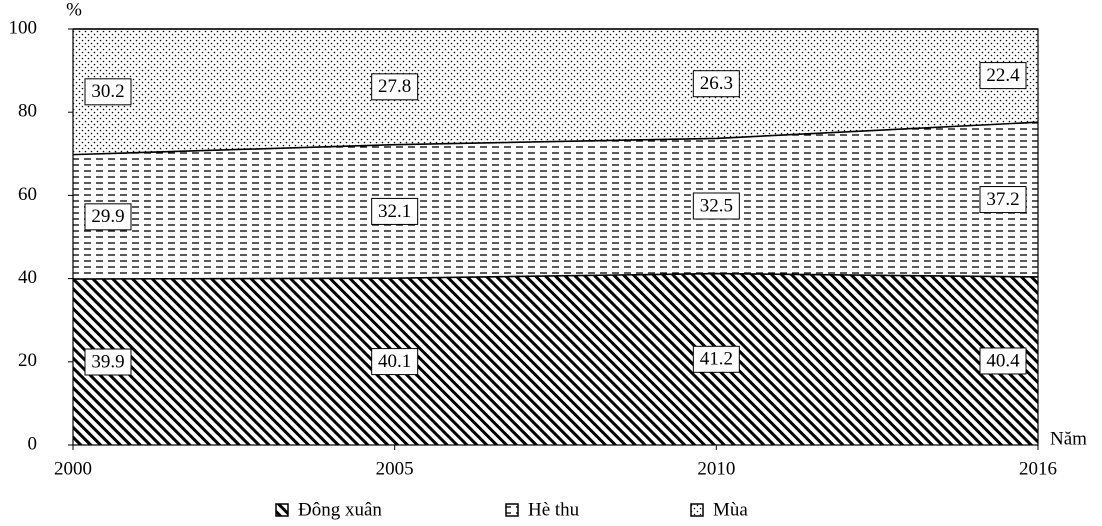 The height and width of the screenshot is (526, 1102). Describe the element at coordinates (23, 27) in the screenshot. I see `y-tick-label: 100` at that location.